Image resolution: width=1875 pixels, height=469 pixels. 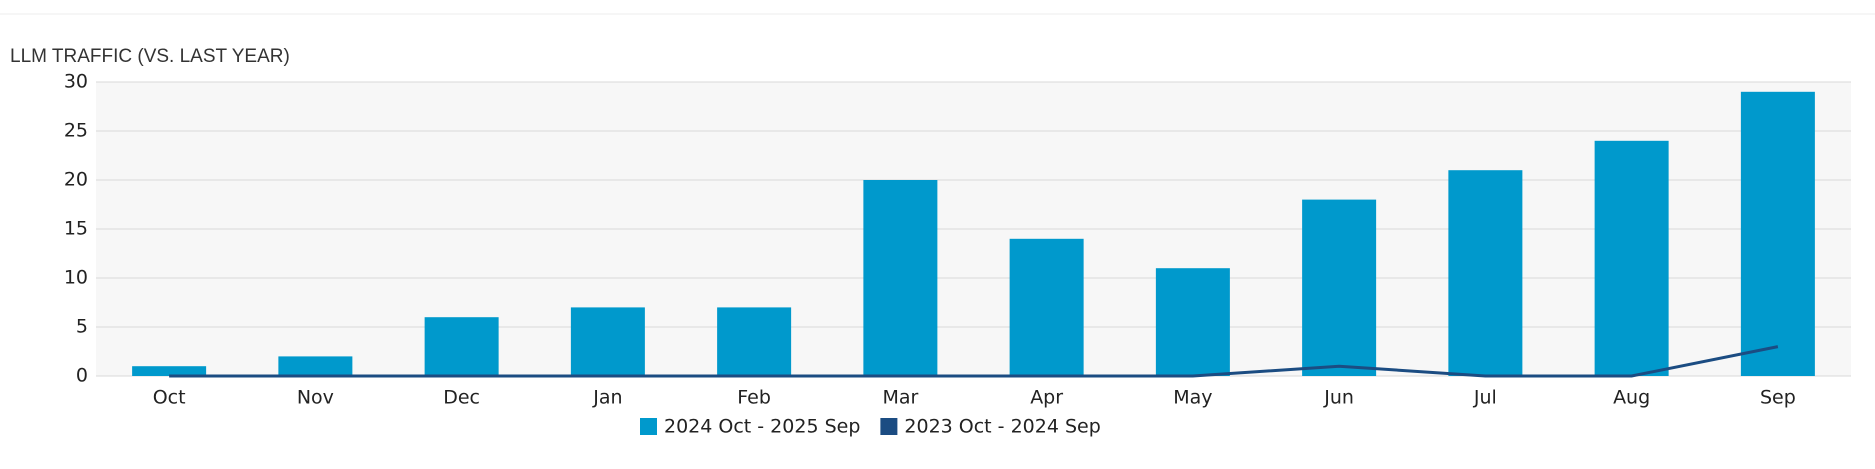 What do you see at coordinates (1631, 398) in the screenshot?
I see `x-tick-label: Aug` at bounding box center [1631, 398].